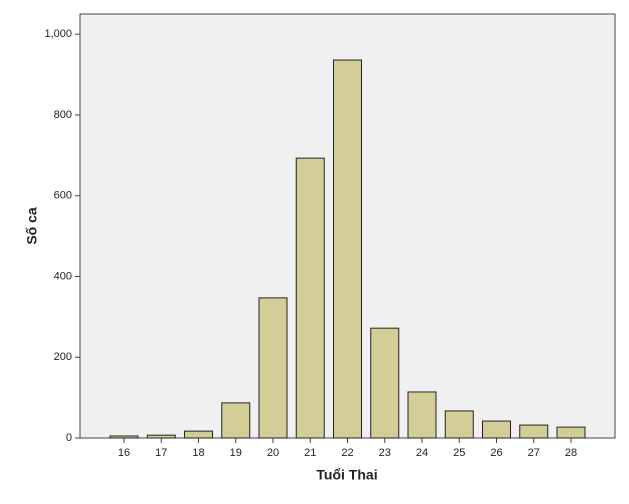  Describe the element at coordinates (496, 453) in the screenshot. I see `x-tick-label: 26` at that location.